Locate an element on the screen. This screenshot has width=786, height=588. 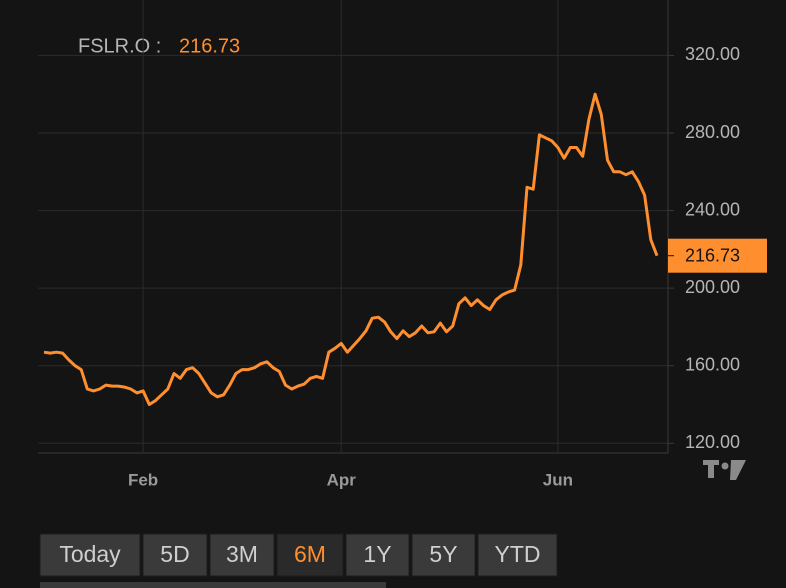
range-button-label: 3M is located at coordinates (242, 554).